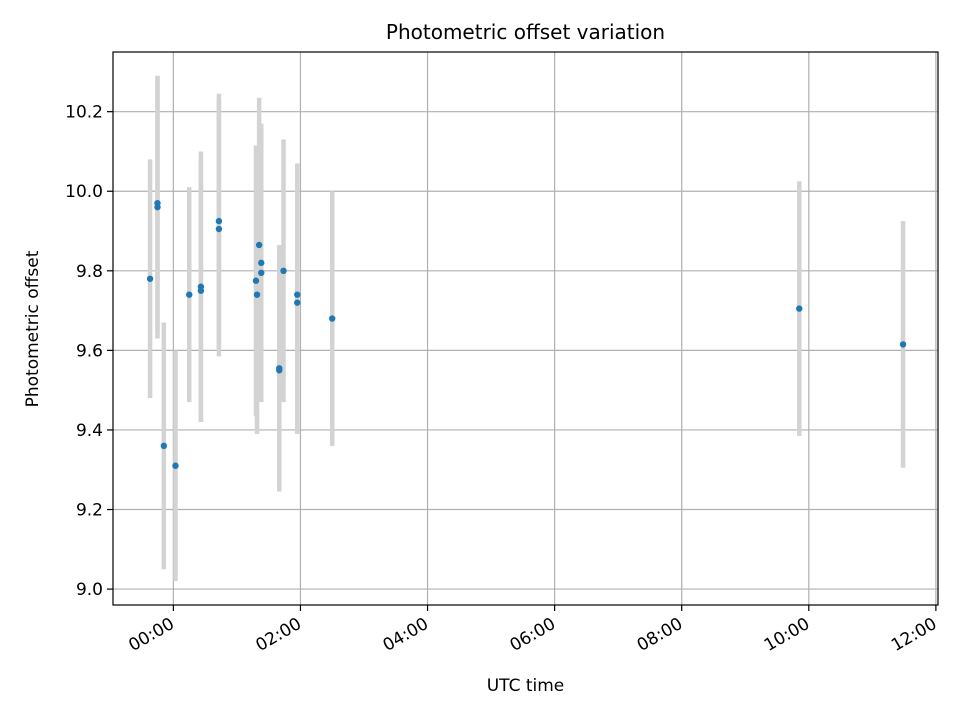  Describe the element at coordinates (33, 328) in the screenshot. I see `y-axis-label: Photometric offset` at that location.